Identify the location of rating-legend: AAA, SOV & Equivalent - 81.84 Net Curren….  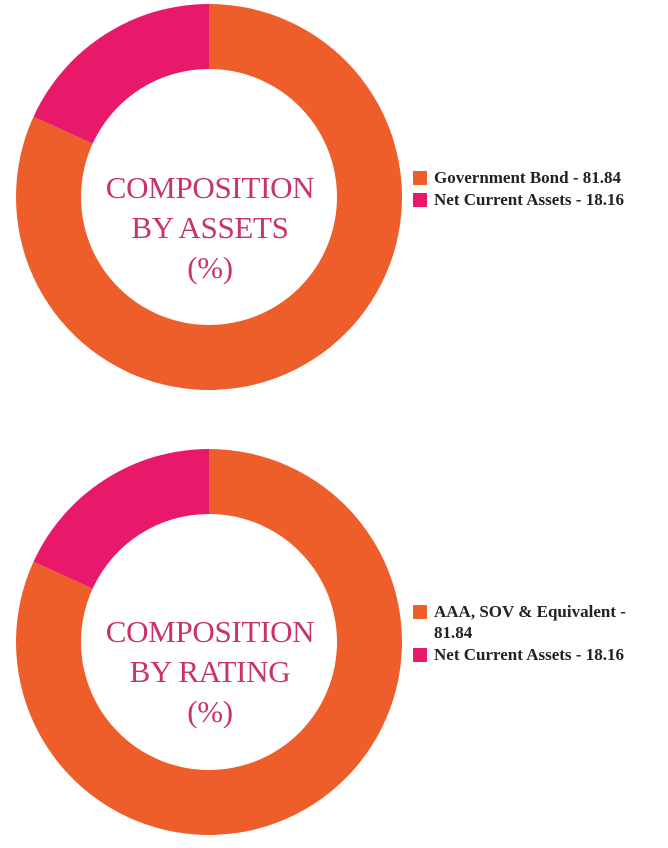
(538, 633).